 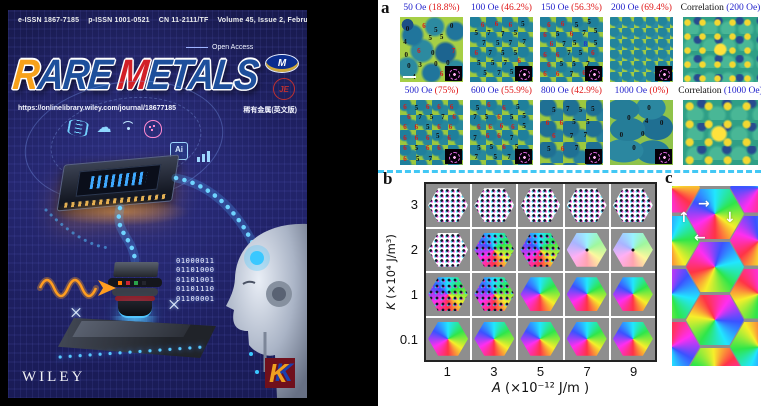 I want to click on phase-cell-r0c3, so click(x=586, y=205).